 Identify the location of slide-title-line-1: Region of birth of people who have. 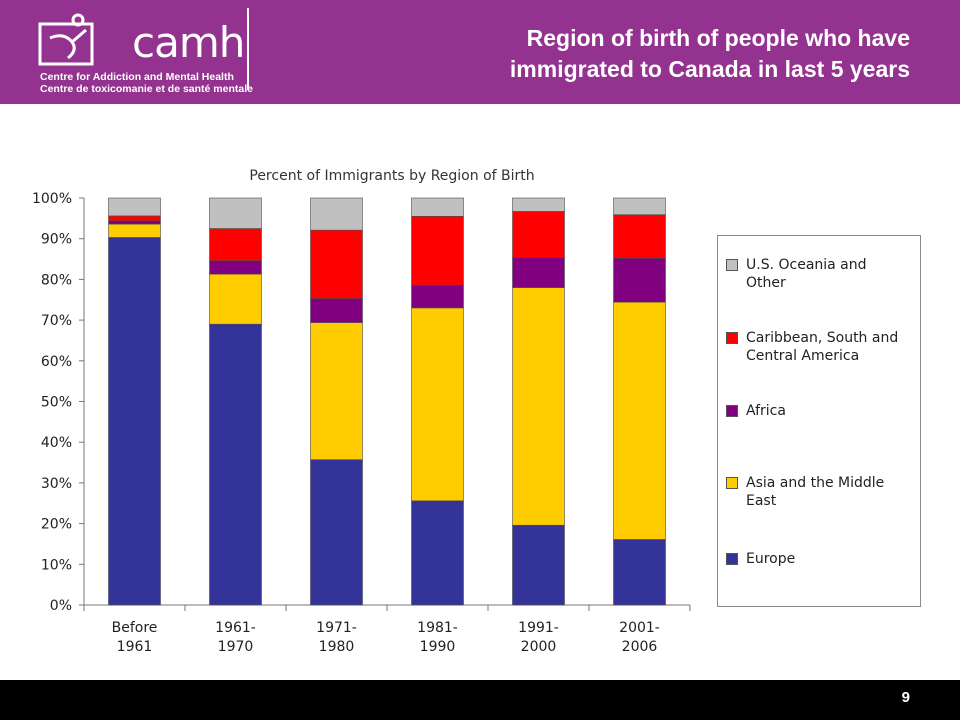
(718, 38).